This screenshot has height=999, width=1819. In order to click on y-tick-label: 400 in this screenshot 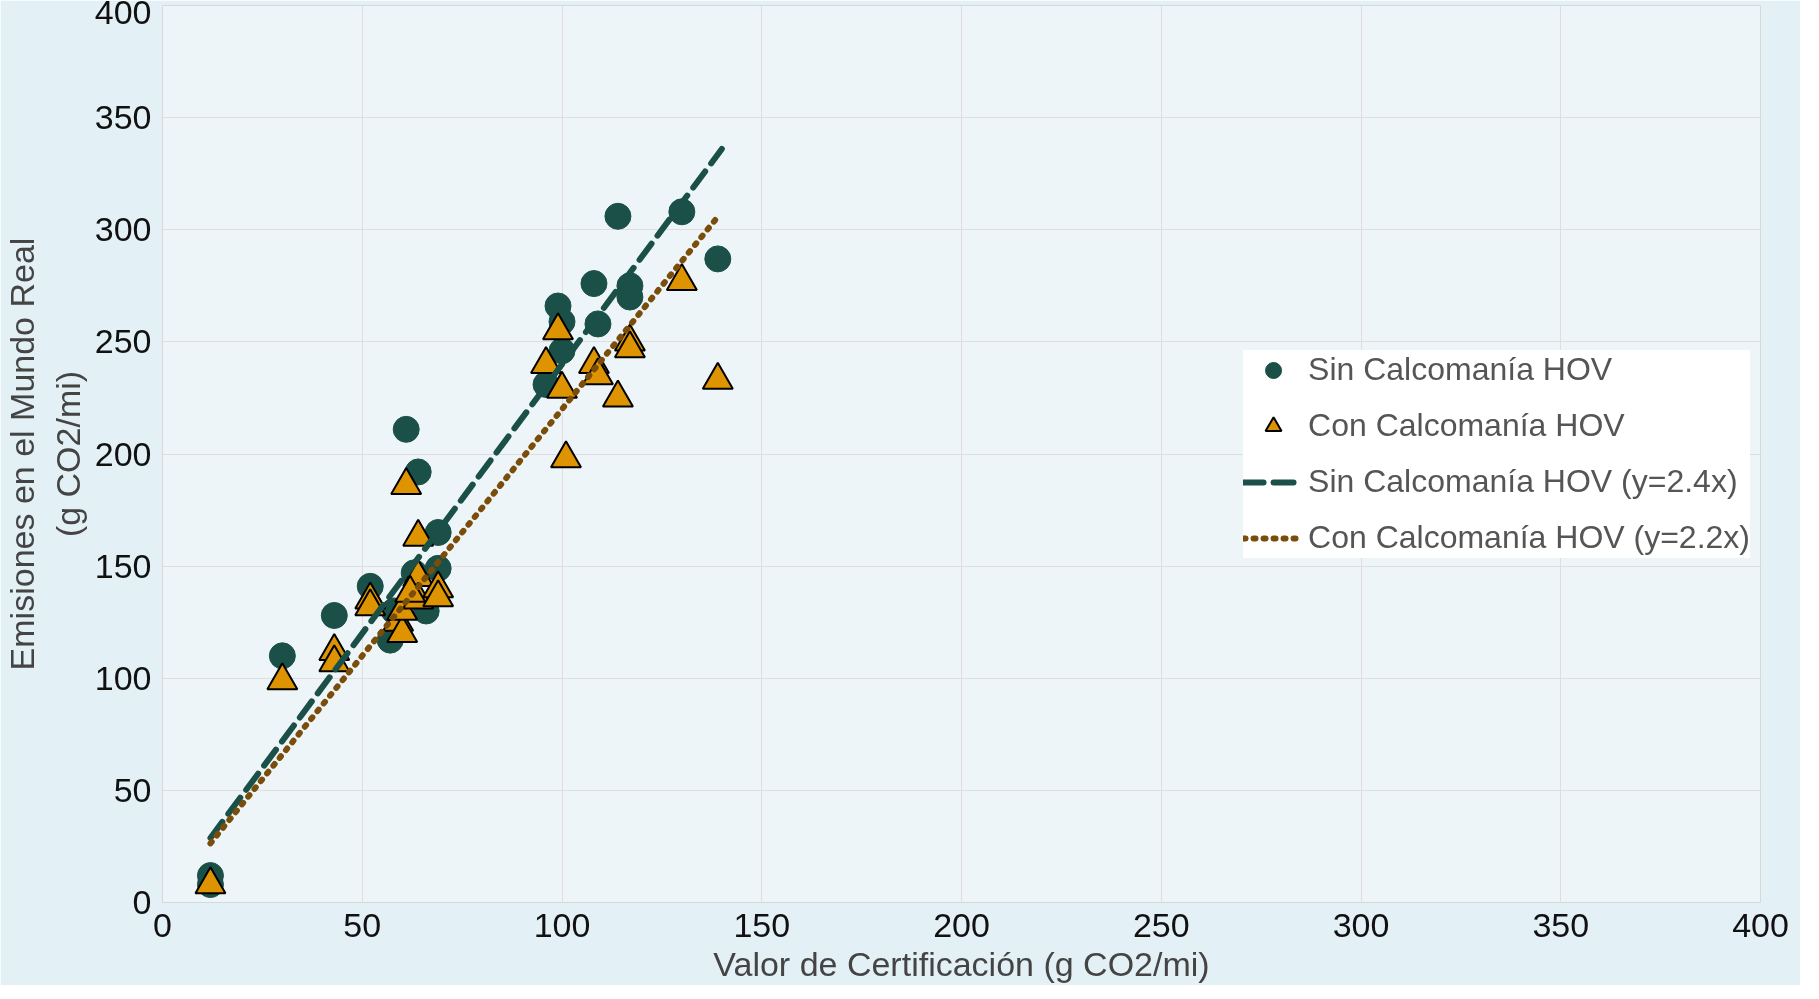, I will do `click(123, 15)`.